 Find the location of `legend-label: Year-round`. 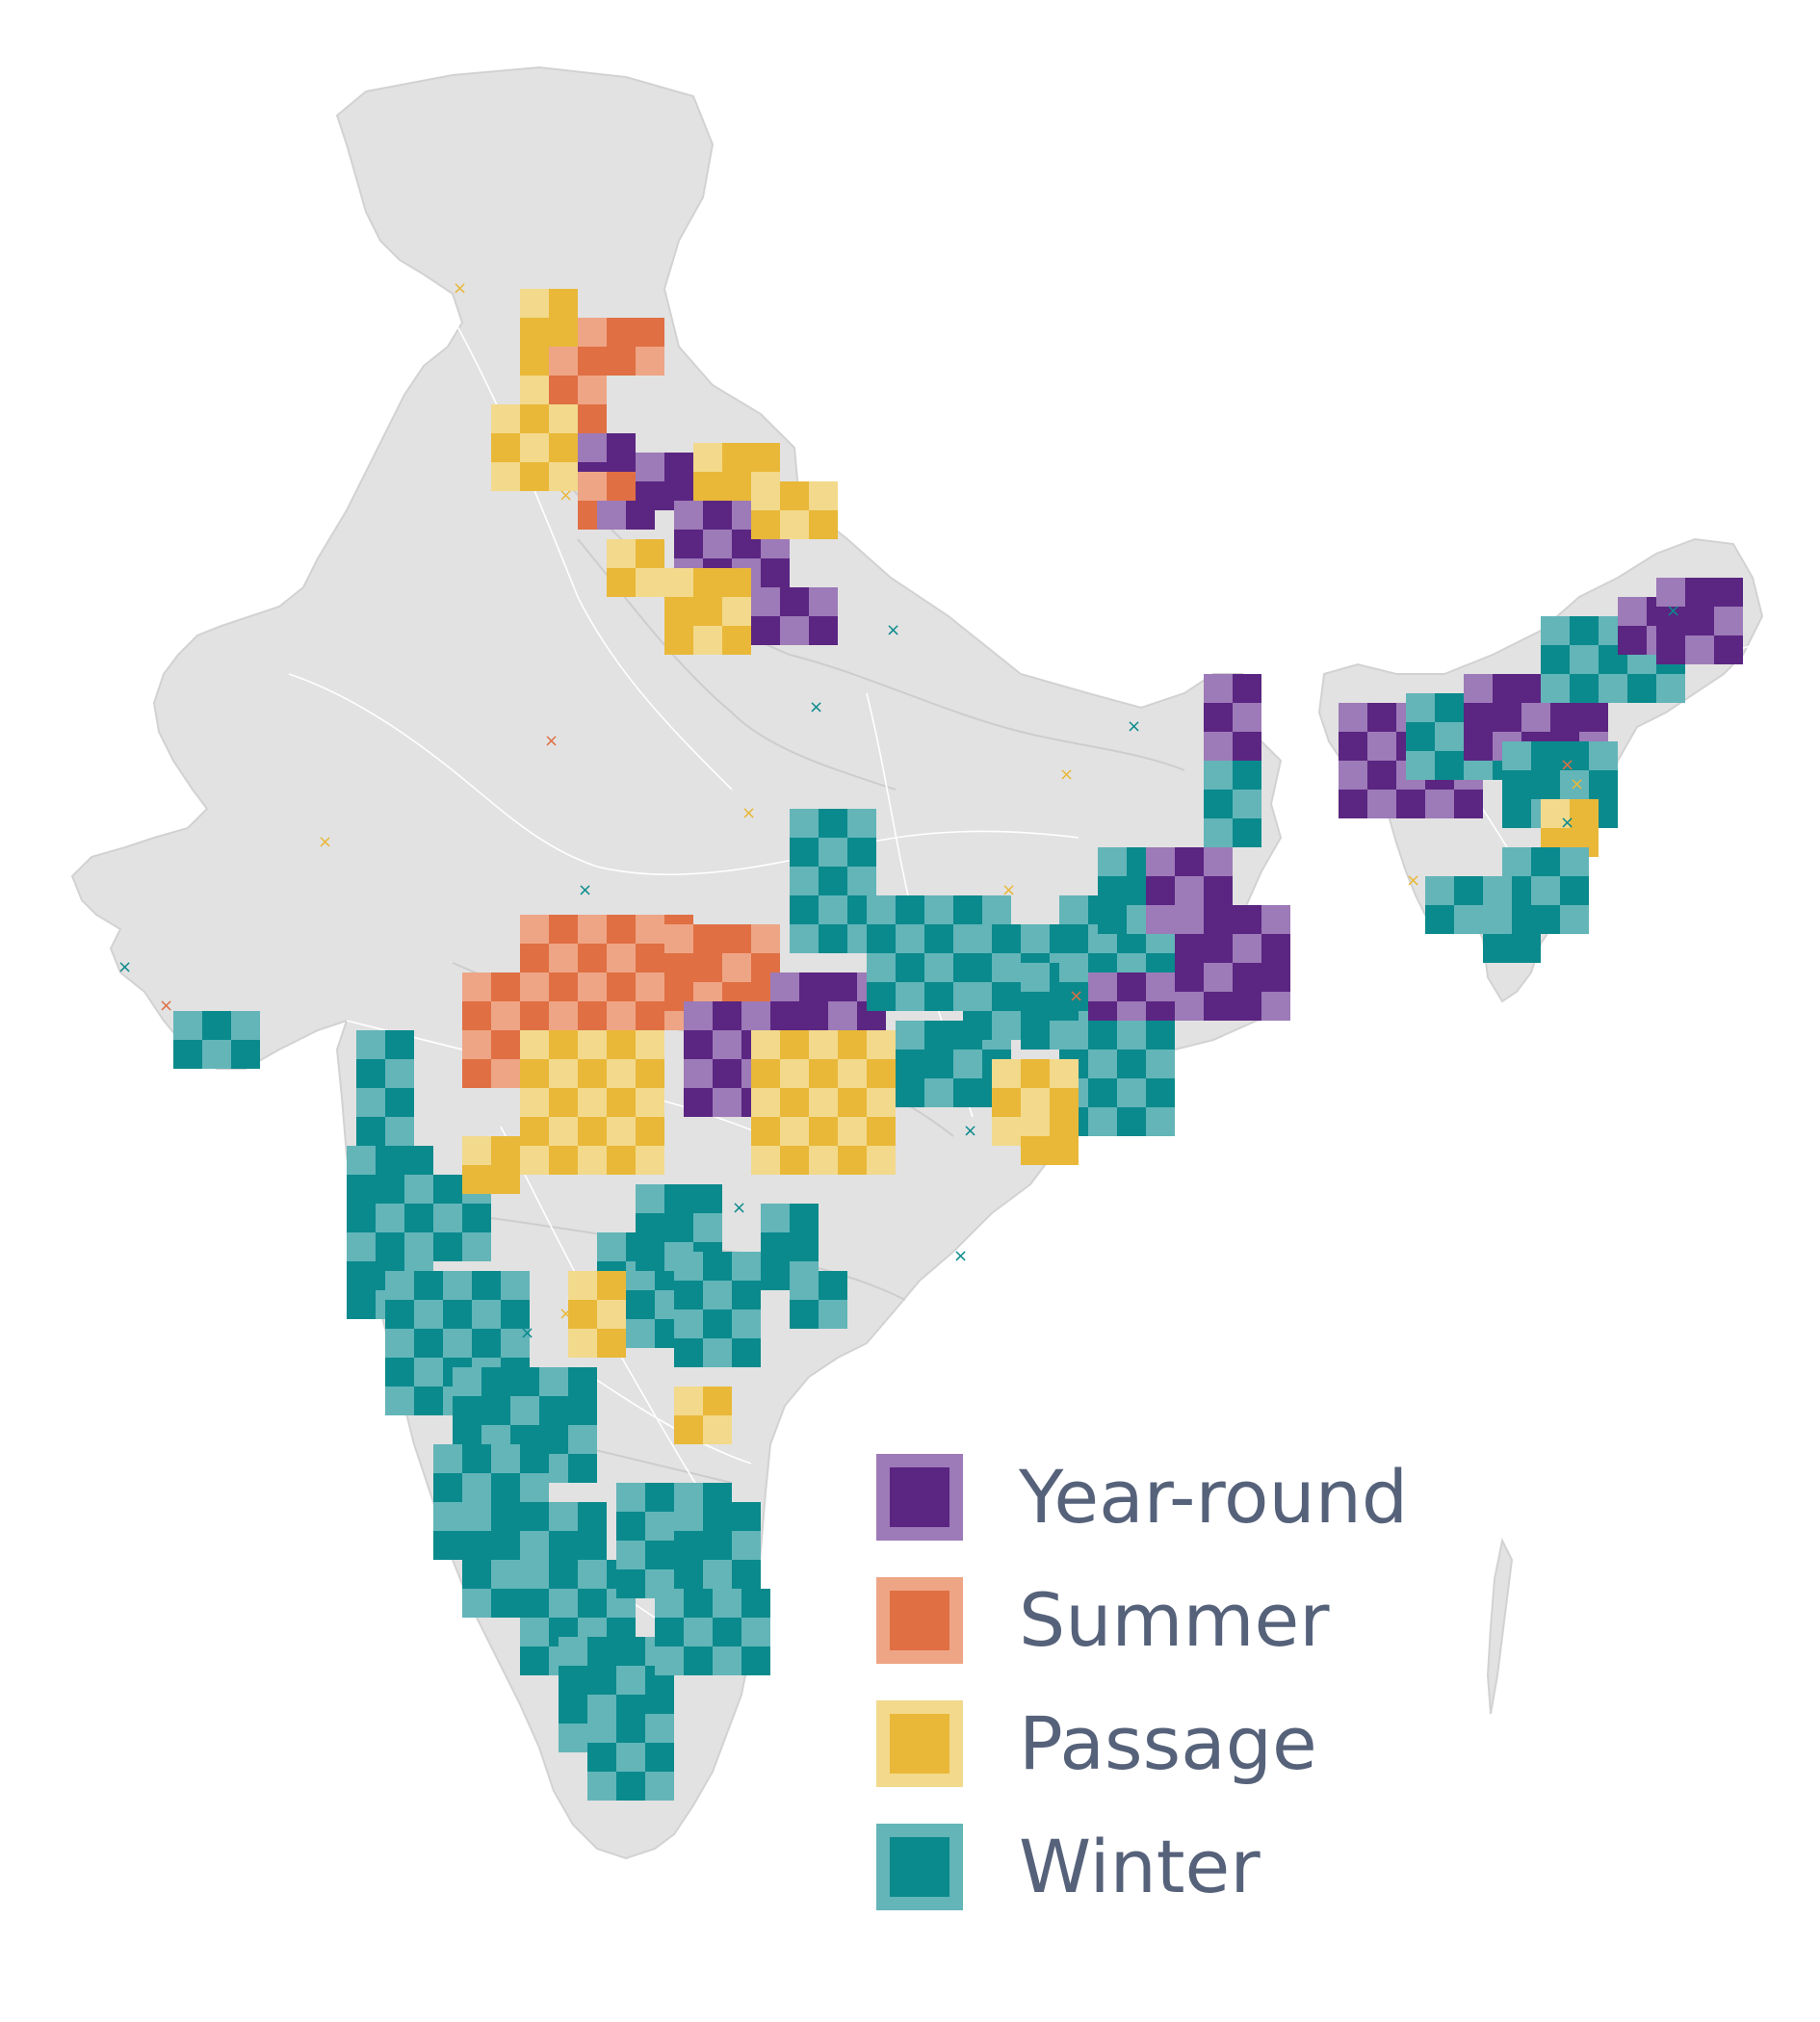

legend-label: Year-round is located at coordinates (1214, 1497).